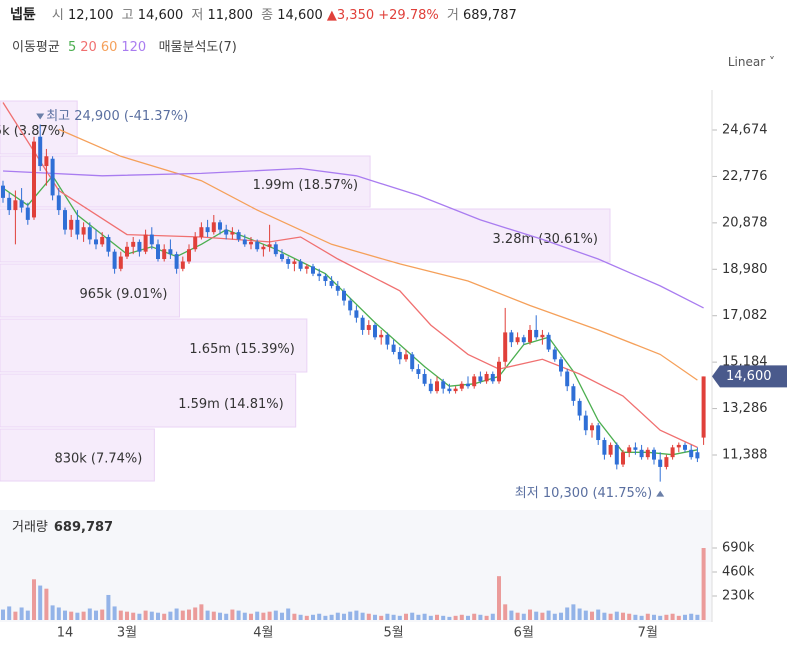 This screenshot has height=651, width=787. What do you see at coordinates (751, 62) in the screenshot?
I see `scale-select: Linear ˅` at bounding box center [751, 62].